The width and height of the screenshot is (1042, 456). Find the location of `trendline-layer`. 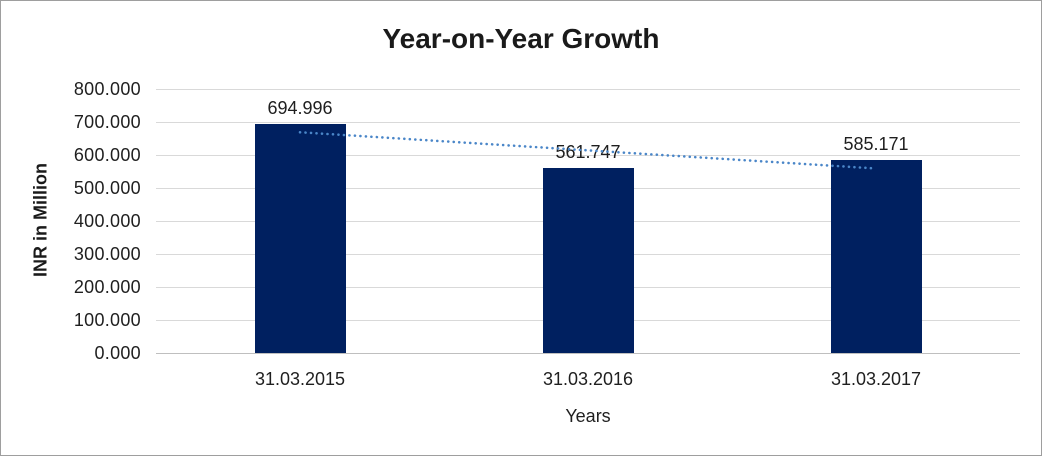

trendline-layer is located at coordinates (588, 150).